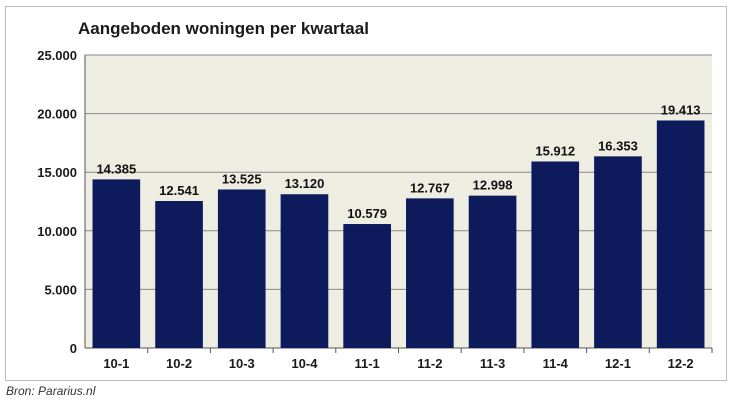  What do you see at coordinates (492, 363) in the screenshot?
I see `x-tick-label: 11-3` at bounding box center [492, 363].